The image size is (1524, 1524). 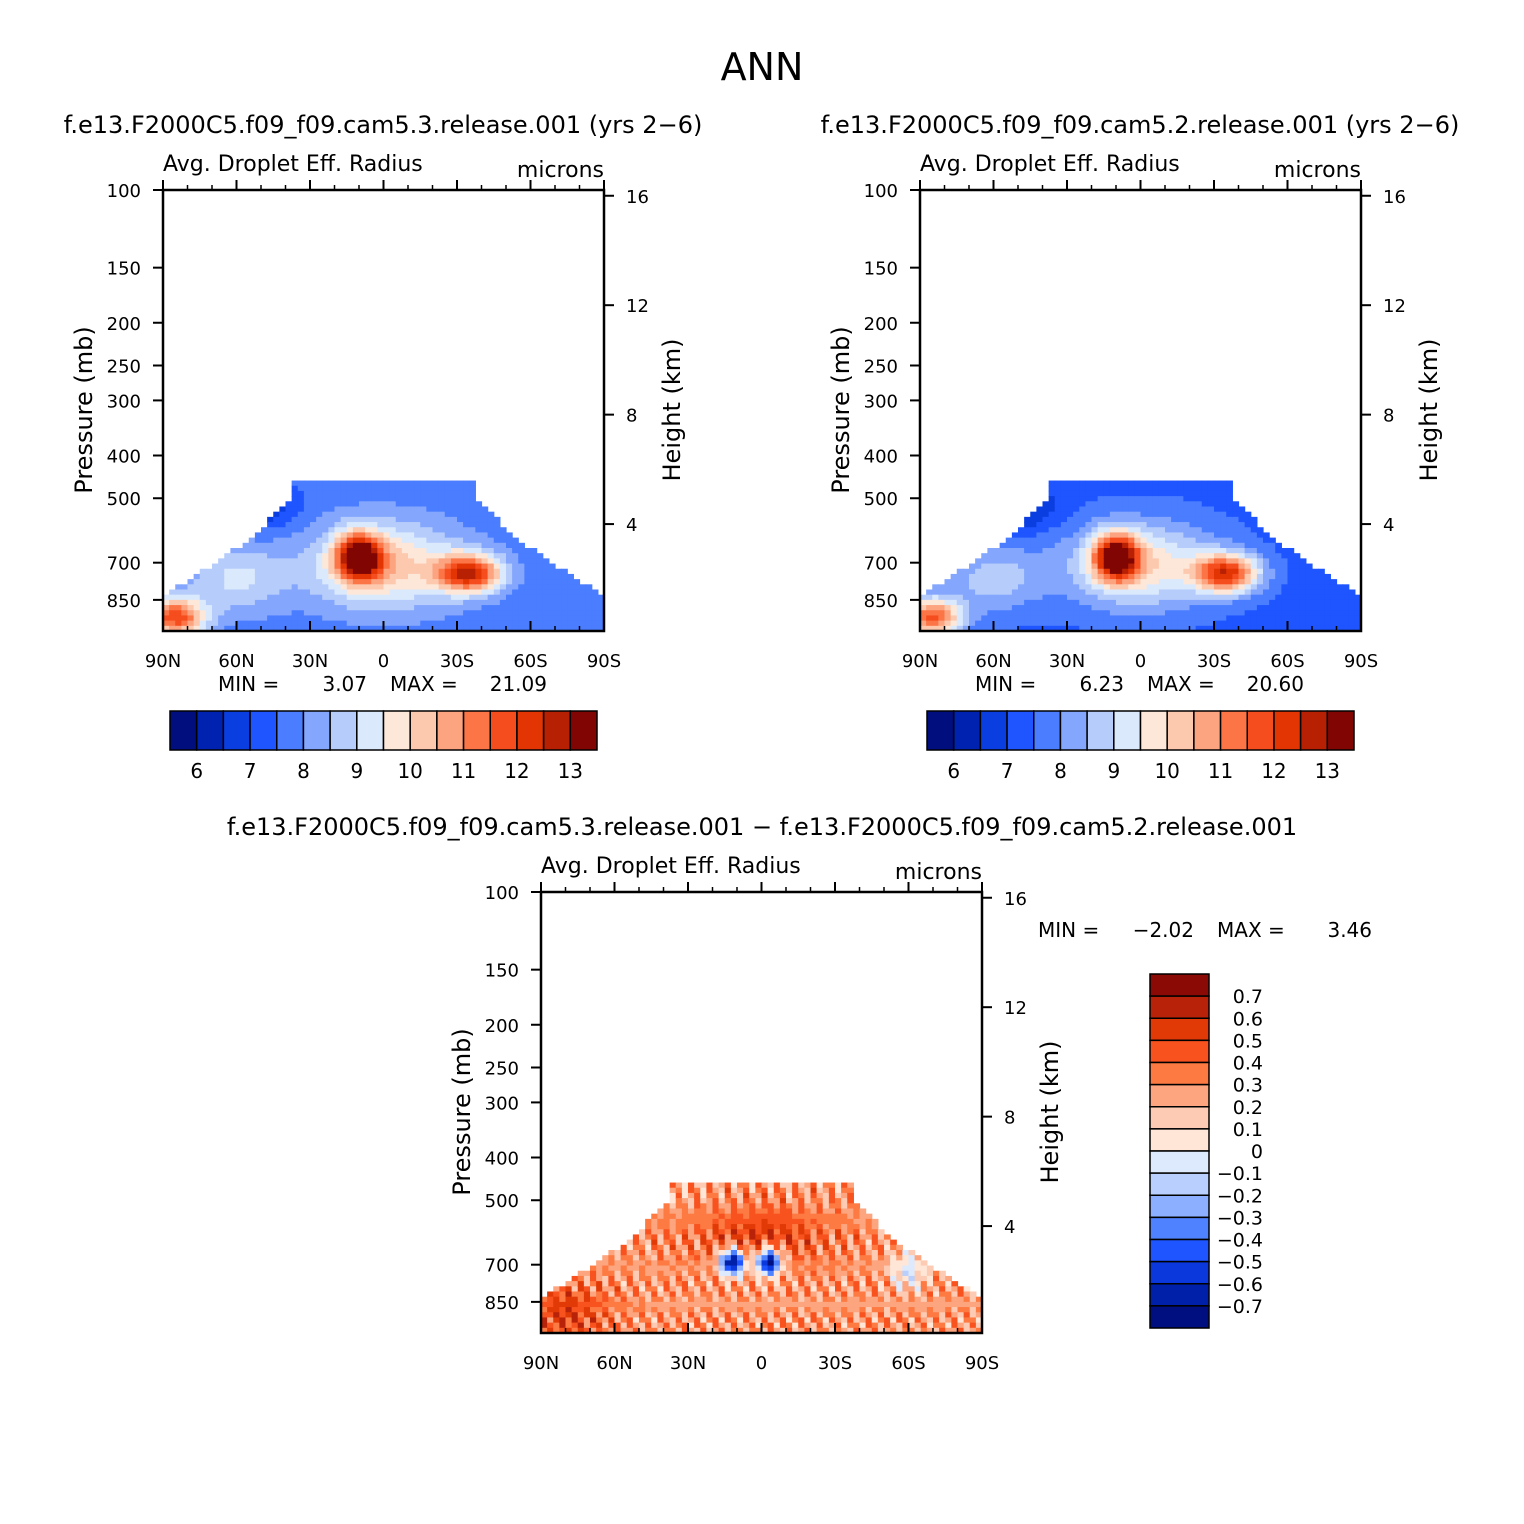 I want to click on min-label: MIN =, so click(x=1005, y=684).